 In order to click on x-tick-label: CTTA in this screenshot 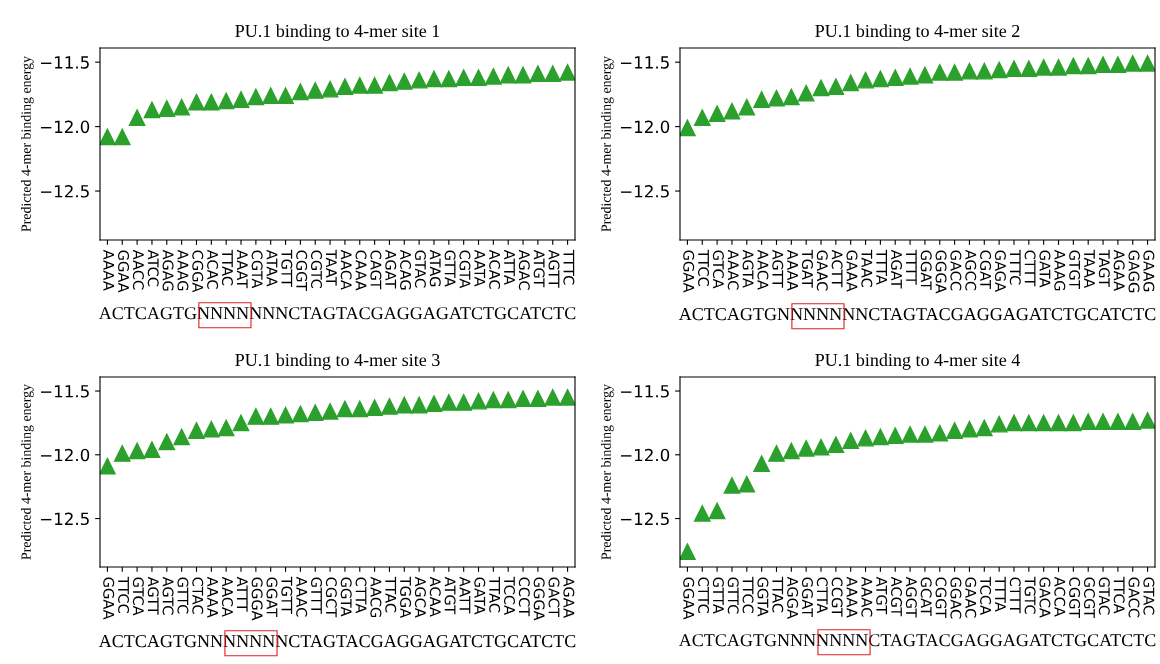, I will do `click(822, 595)`.